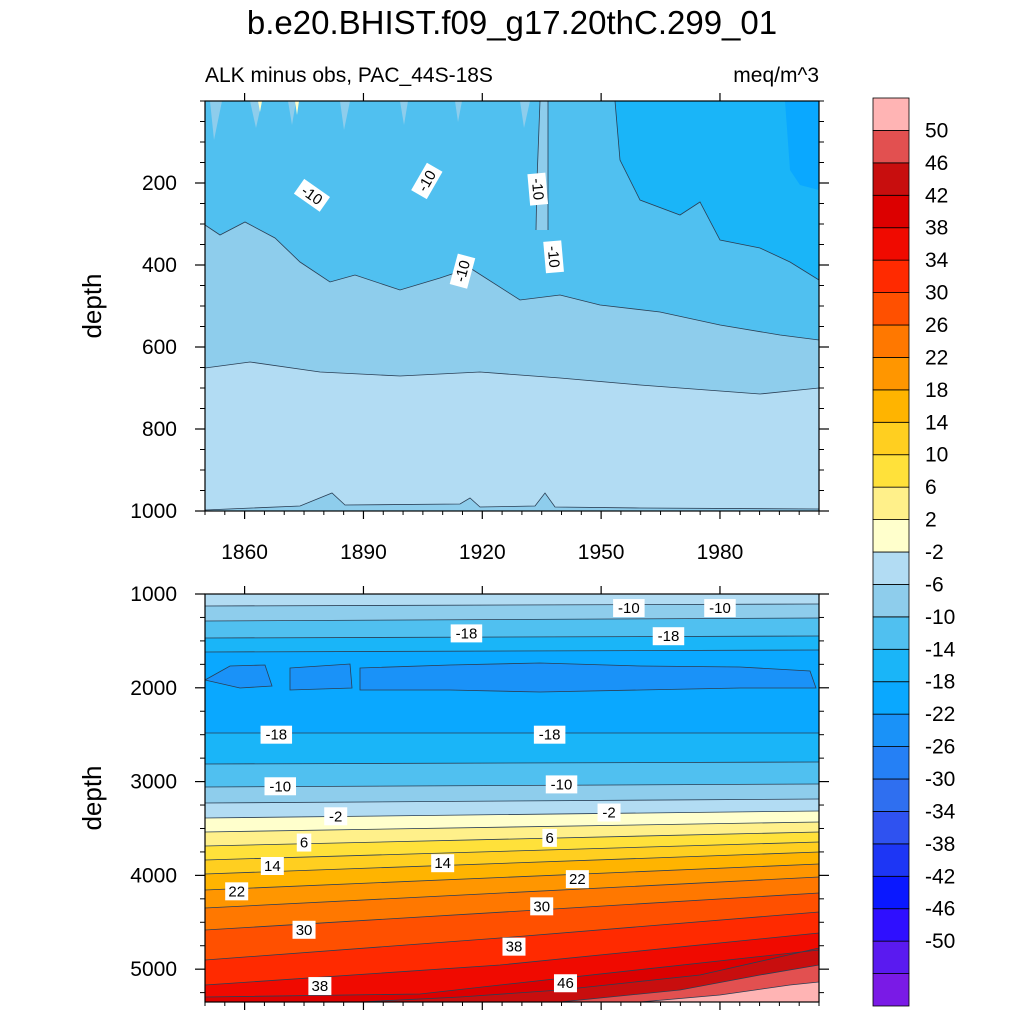  What do you see at coordinates (934, 552) in the screenshot?
I see `colorbar-label: -2` at bounding box center [934, 552].